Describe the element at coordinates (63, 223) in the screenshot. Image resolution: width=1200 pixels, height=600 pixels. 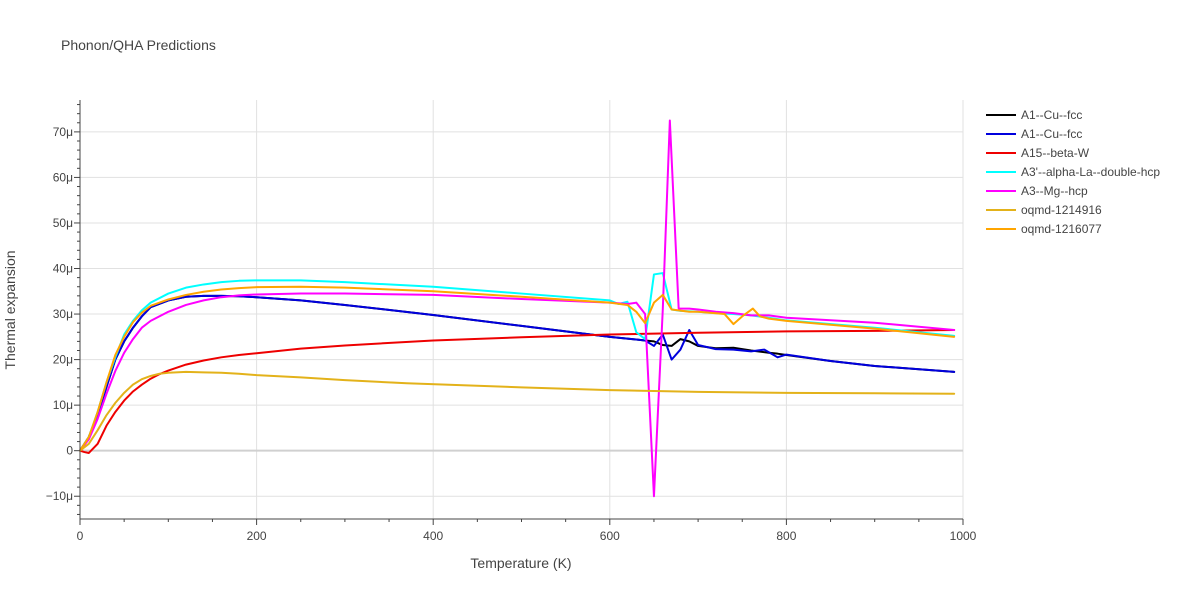
I see `y-tick-label: 50μ` at that location.